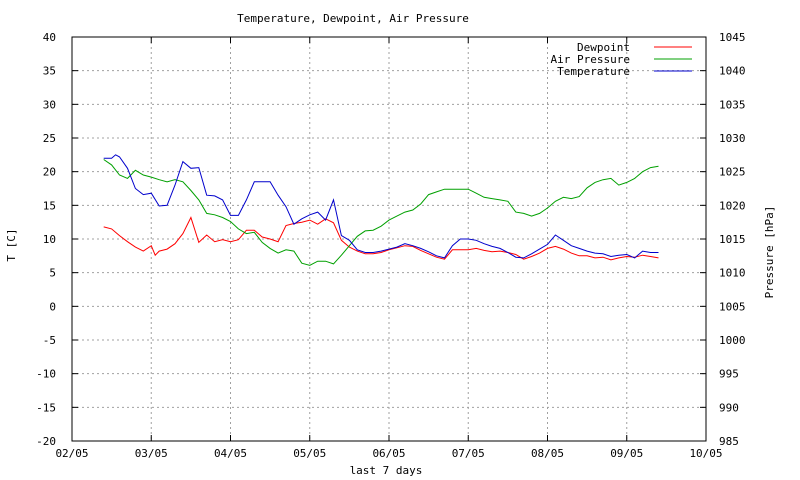  What do you see at coordinates (729, 374) in the screenshot?
I see `y2-tick-label: 995` at bounding box center [729, 374].